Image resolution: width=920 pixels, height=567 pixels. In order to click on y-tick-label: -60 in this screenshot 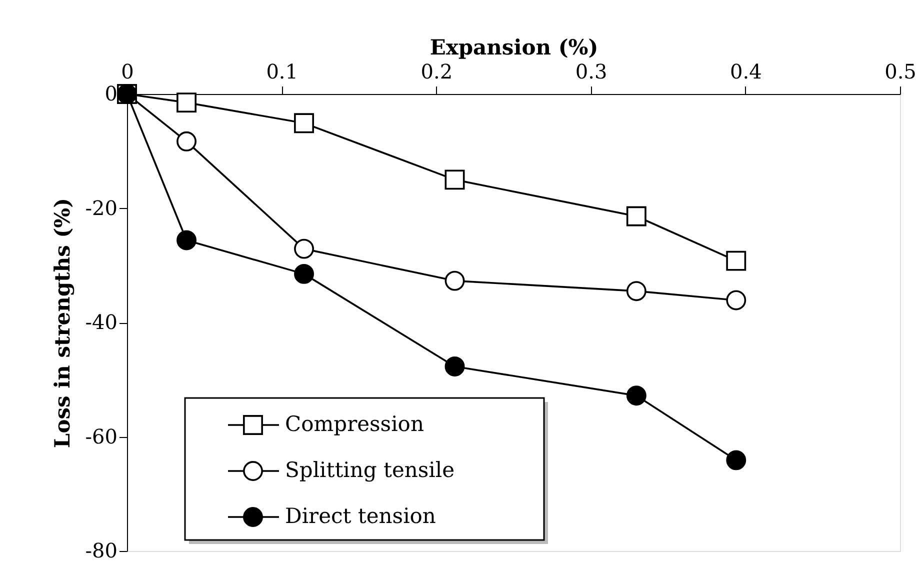, I will do `click(101, 436)`.